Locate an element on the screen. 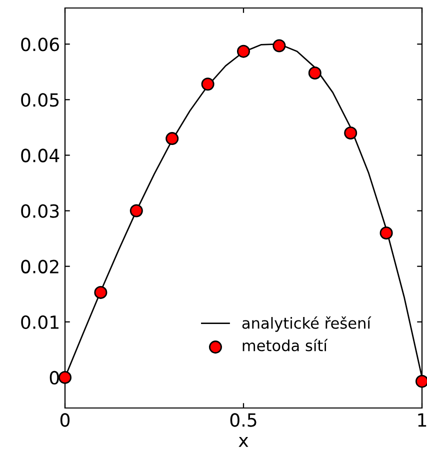 The height and width of the screenshot is (472, 427). x-tick-label: 0.5 is located at coordinates (243, 420).